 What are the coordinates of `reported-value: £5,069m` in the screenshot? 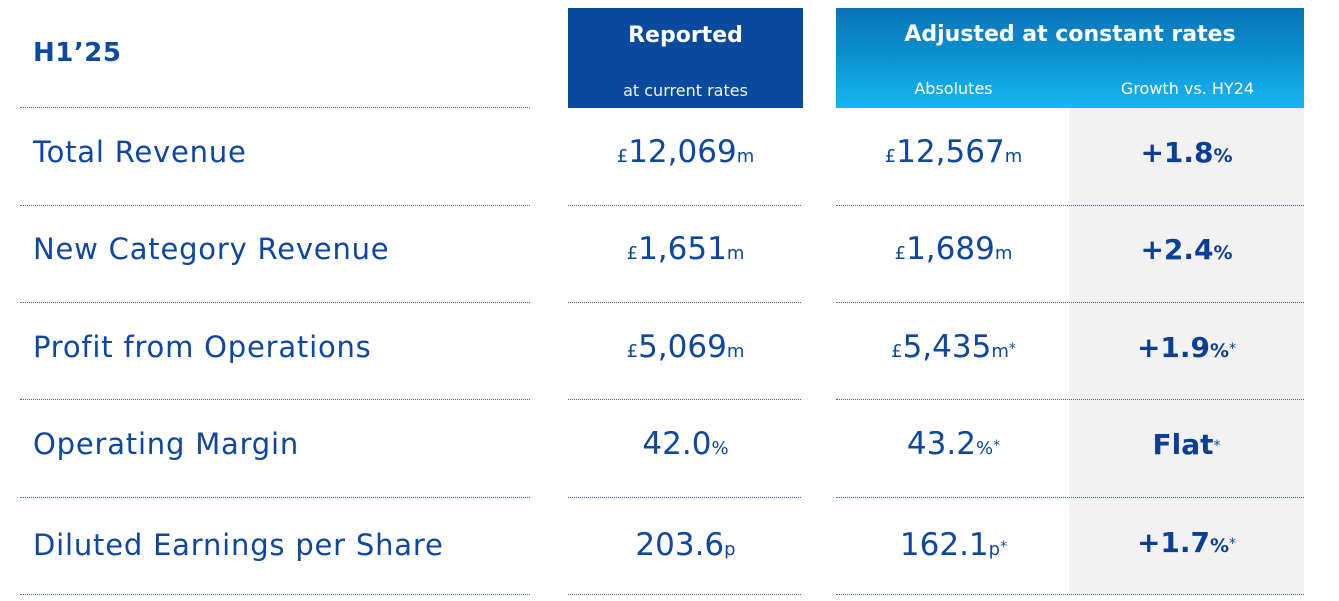 It's located at (685, 347).